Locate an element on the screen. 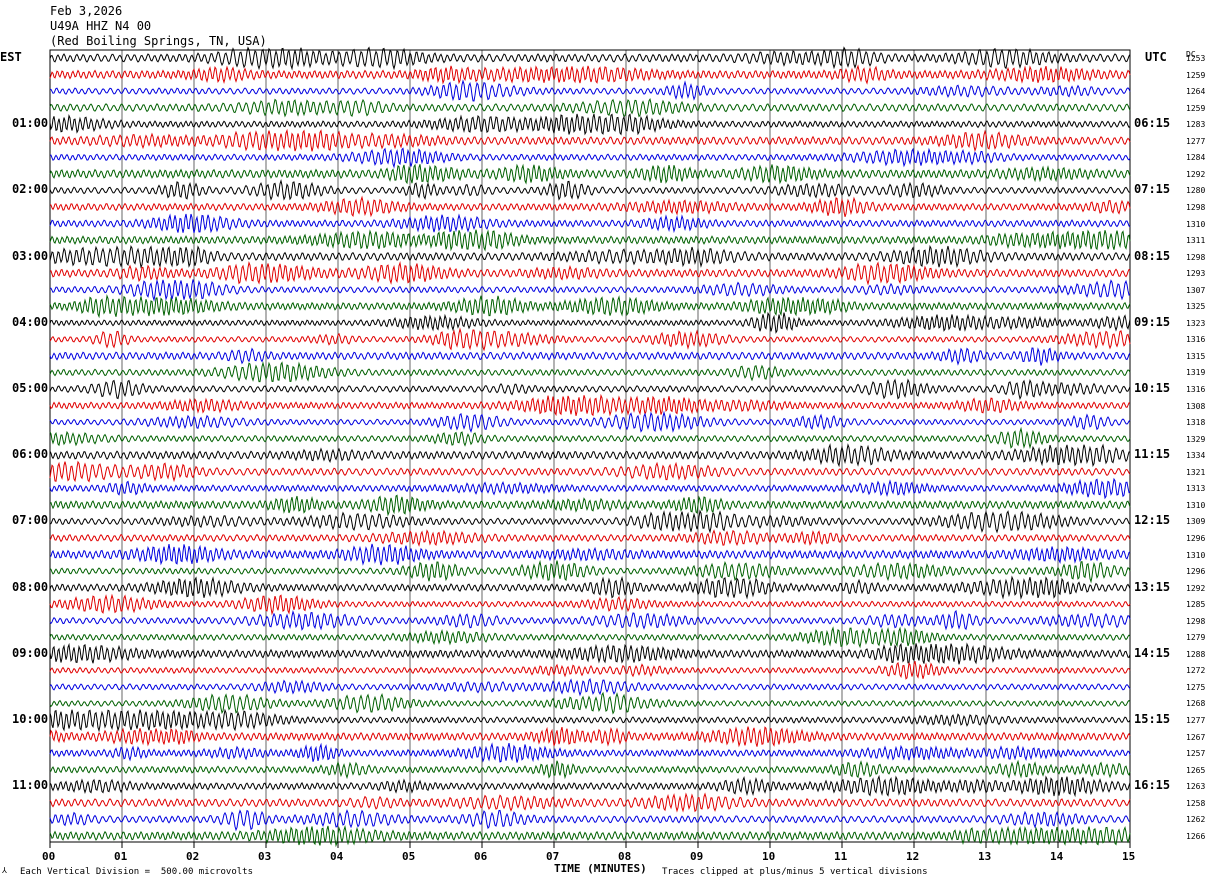 The height and width of the screenshot is (886, 1210). left-hour-label: 04:00 is located at coordinates (30, 321).